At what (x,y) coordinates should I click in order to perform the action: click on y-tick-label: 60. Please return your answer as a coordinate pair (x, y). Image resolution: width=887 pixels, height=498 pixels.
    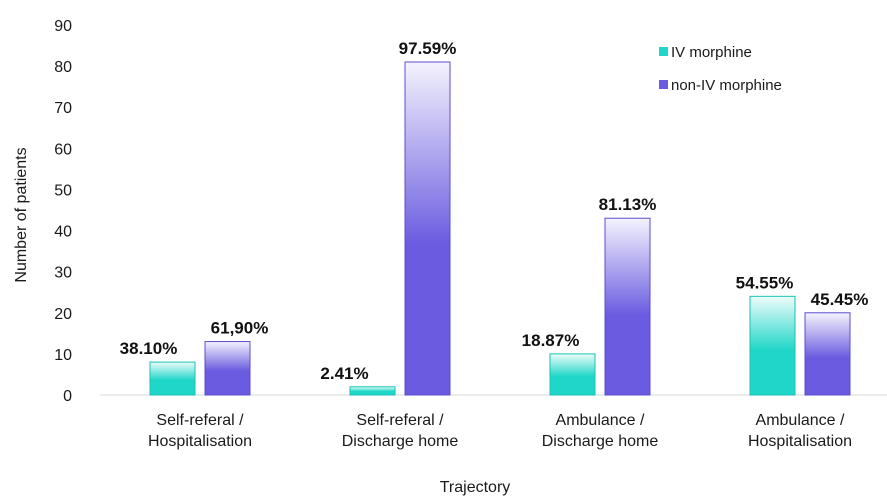
    Looking at the image, I should click on (63, 149).